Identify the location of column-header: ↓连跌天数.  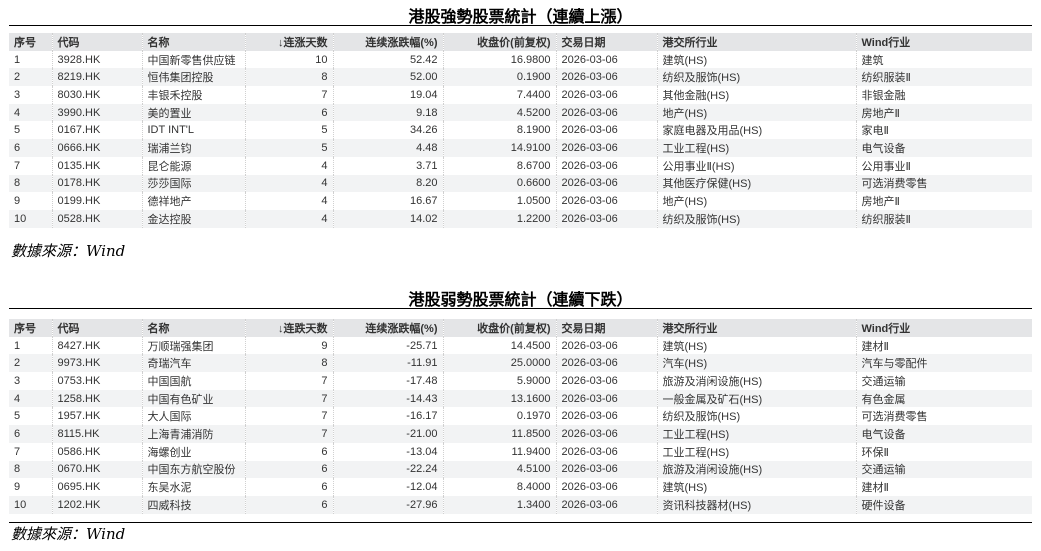
(288, 328).